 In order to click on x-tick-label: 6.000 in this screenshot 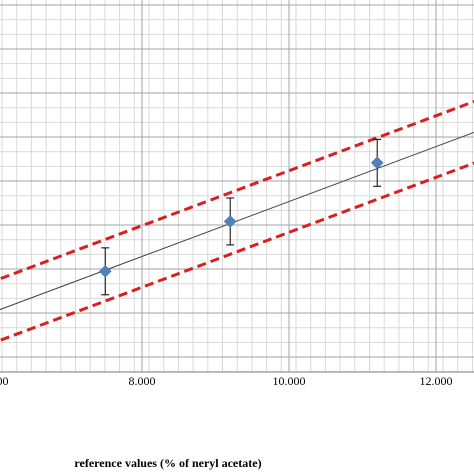, I will do `click(4, 381)`.